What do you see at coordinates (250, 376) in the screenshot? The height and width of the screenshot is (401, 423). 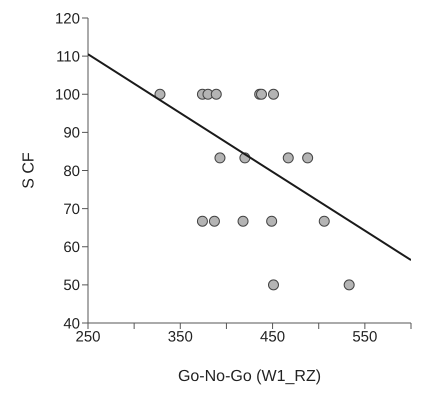 I see `x-axis-title: Go-No-Go (W1_RZ)` at bounding box center [250, 376].